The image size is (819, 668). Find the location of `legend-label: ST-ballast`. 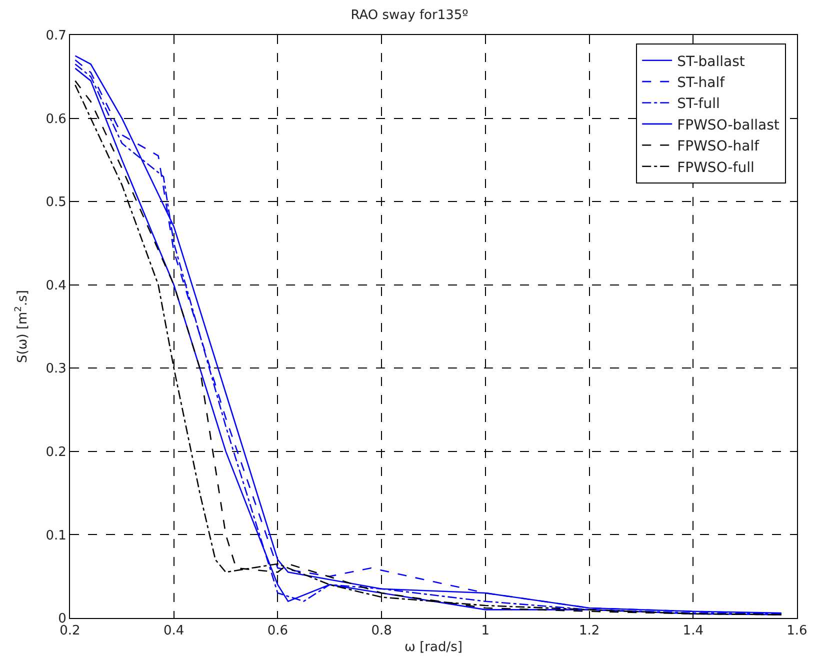

legend-label: ST-ballast is located at coordinates (711, 62).